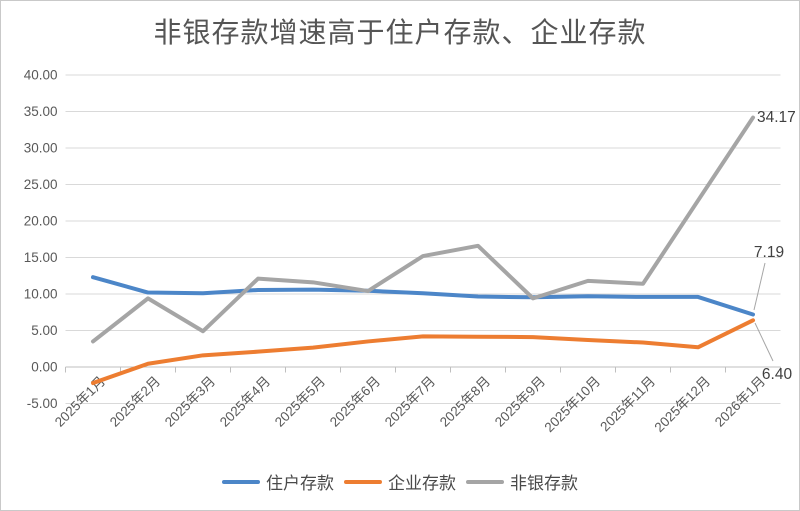  I want to click on x-axis-tick-label: 2025年10月, so click(573, 405).